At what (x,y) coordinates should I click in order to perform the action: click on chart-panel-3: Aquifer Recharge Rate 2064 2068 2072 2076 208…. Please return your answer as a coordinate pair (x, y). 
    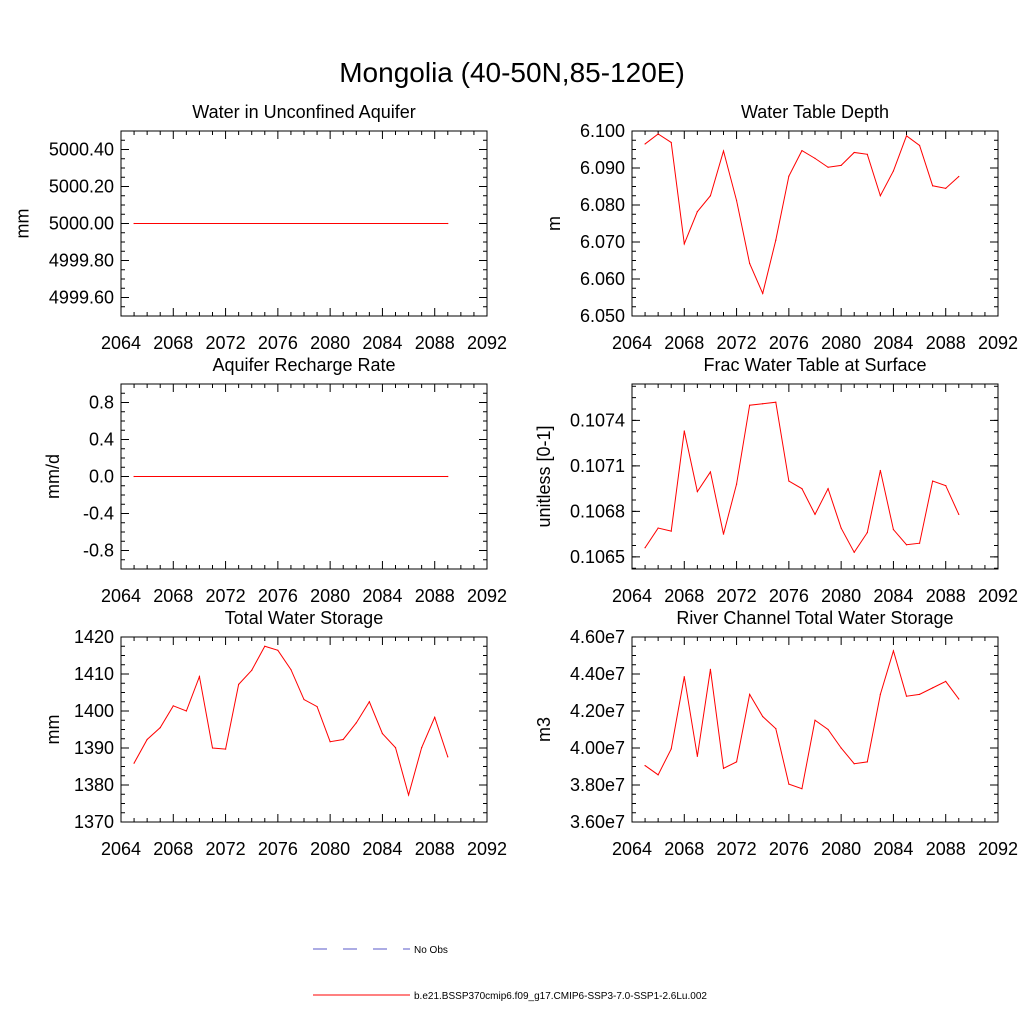
    Looking at the image, I should click on (275, 480).